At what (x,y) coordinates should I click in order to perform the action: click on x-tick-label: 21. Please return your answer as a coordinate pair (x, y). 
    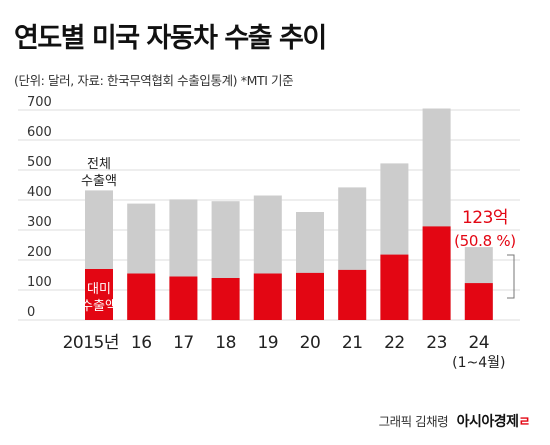
    Looking at the image, I should click on (352, 343).